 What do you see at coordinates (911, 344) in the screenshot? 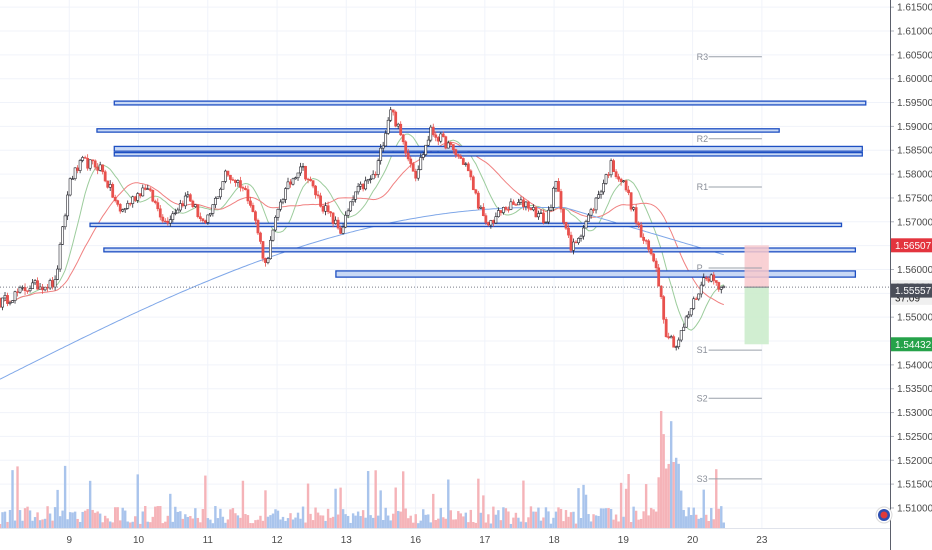
I see `price-tag` at bounding box center [911, 344].